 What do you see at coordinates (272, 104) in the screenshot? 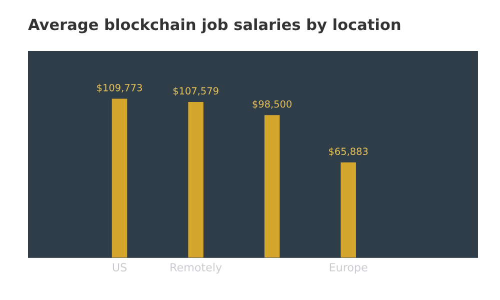
I see `data-label: $98,500` at bounding box center [272, 104].